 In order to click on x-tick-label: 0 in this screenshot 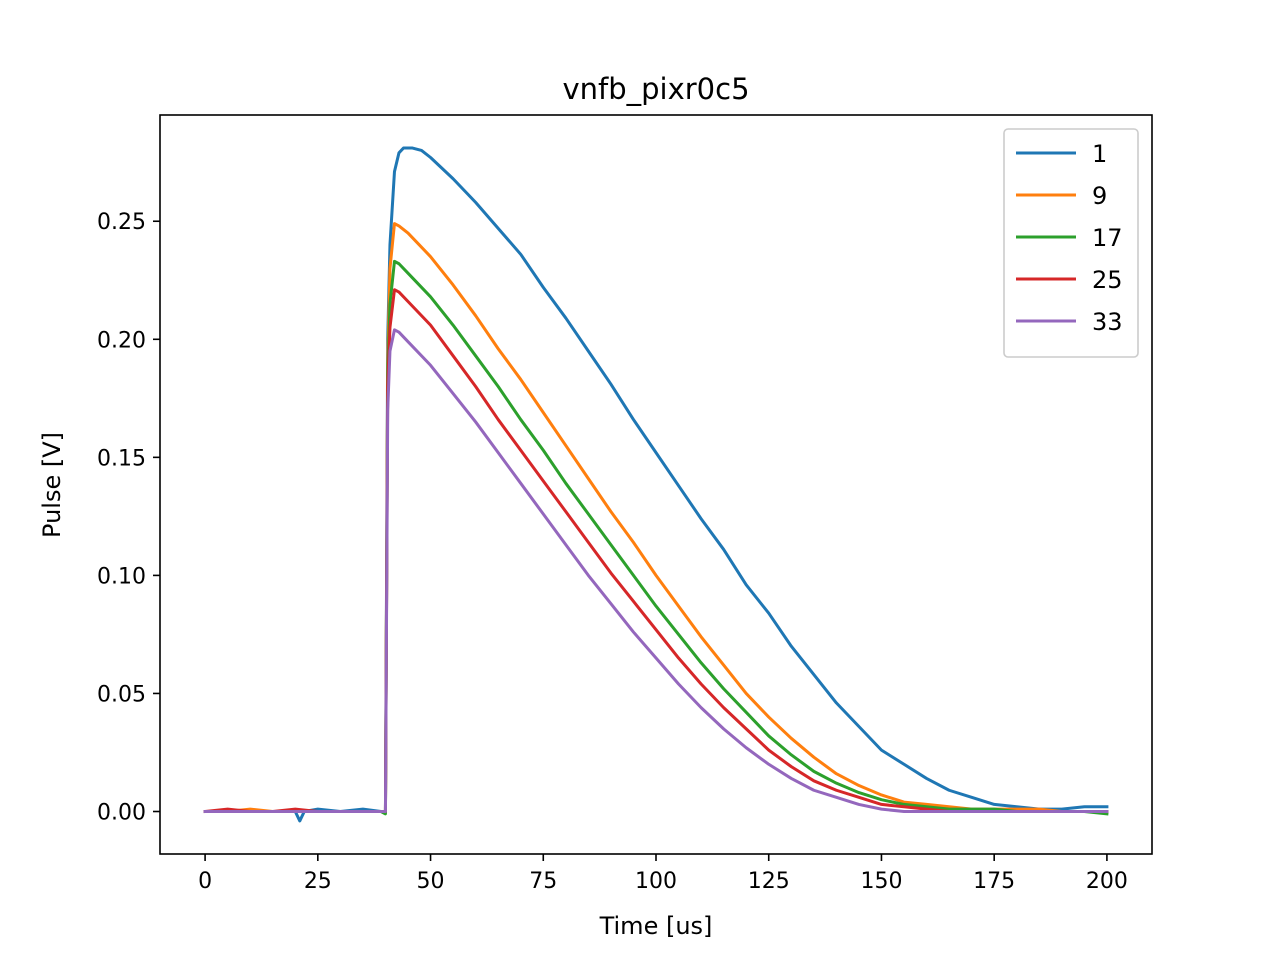, I will do `click(205, 881)`.